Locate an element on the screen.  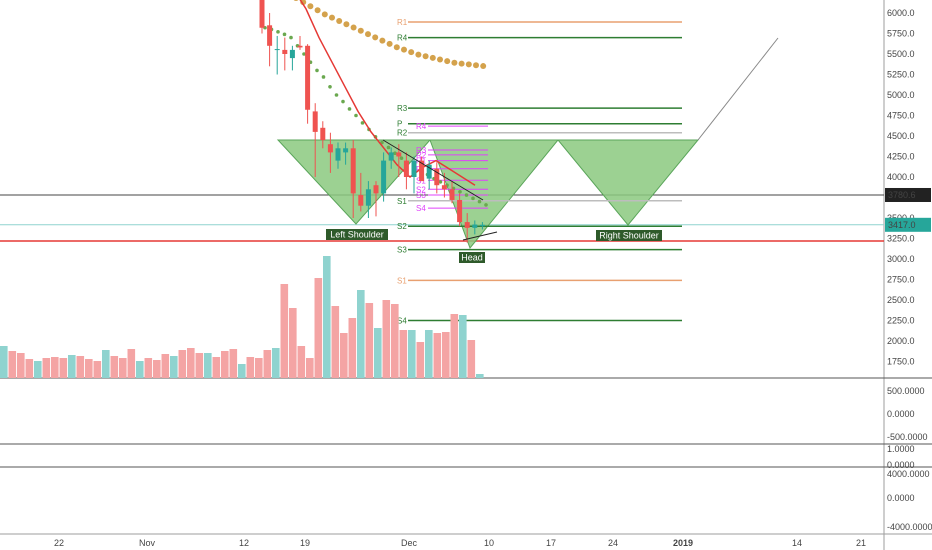
price-tick-label: 5750.0 is located at coordinates (901, 34).